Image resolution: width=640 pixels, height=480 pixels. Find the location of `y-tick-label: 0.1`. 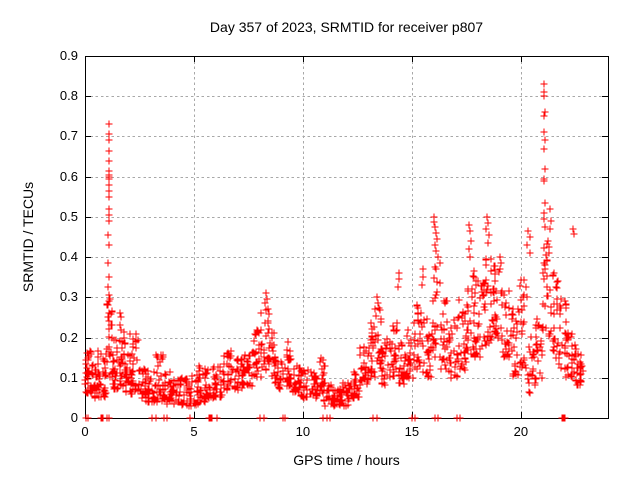

y-tick-label: 0.1 is located at coordinates (68, 377).